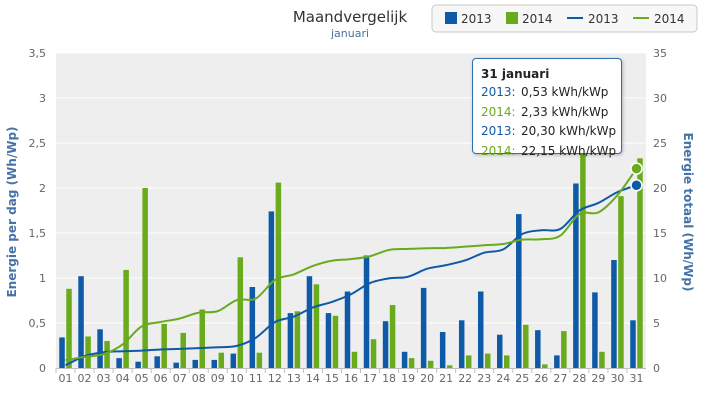  I want to click on x-tick-label: 23, so click(484, 378).